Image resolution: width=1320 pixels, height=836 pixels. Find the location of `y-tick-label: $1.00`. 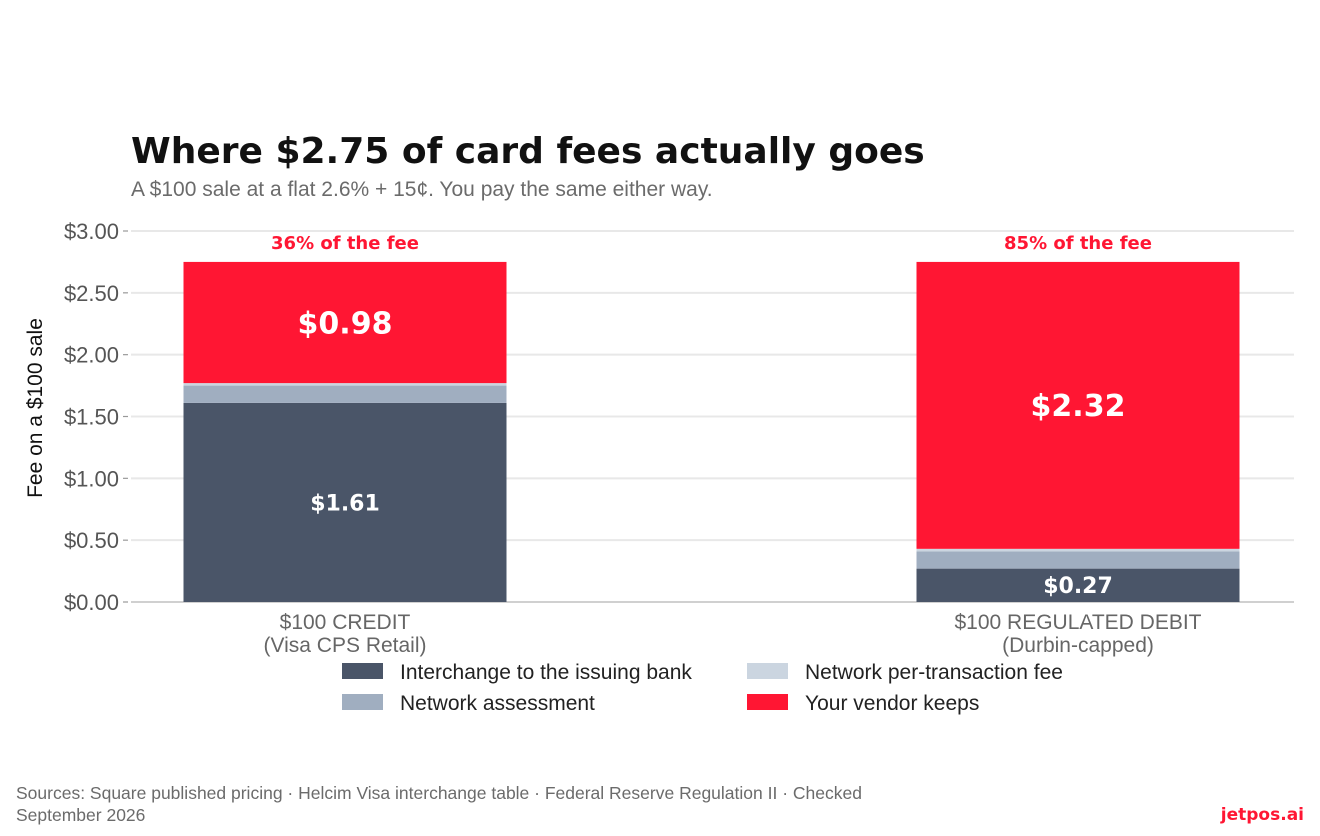

y-tick-label: $1.00 is located at coordinates (91, 478).